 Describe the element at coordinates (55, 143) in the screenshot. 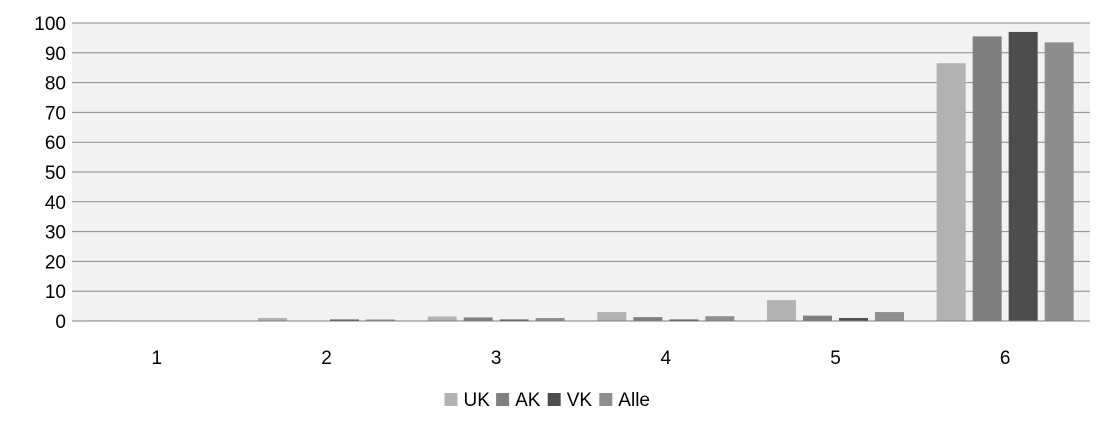

I see `y-tick-label: 60` at that location.